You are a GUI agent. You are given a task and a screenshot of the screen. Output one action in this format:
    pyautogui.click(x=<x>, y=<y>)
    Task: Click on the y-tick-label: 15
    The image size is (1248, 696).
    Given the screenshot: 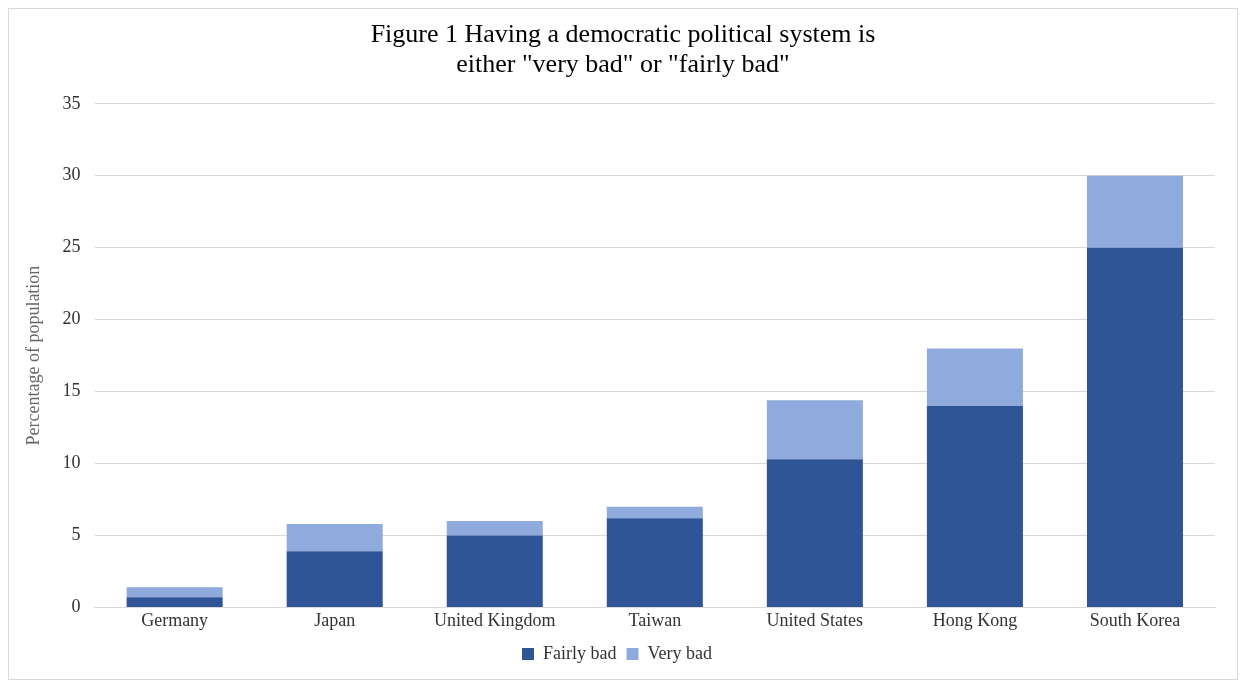 What is the action you would take?
    pyautogui.click(x=71, y=390)
    